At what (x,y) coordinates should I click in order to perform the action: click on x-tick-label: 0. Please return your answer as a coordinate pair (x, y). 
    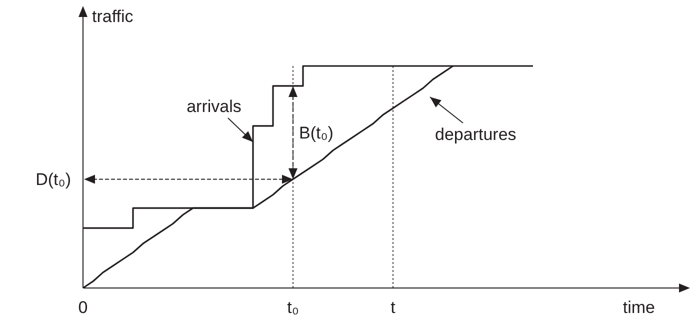
    Looking at the image, I should click on (83, 307).